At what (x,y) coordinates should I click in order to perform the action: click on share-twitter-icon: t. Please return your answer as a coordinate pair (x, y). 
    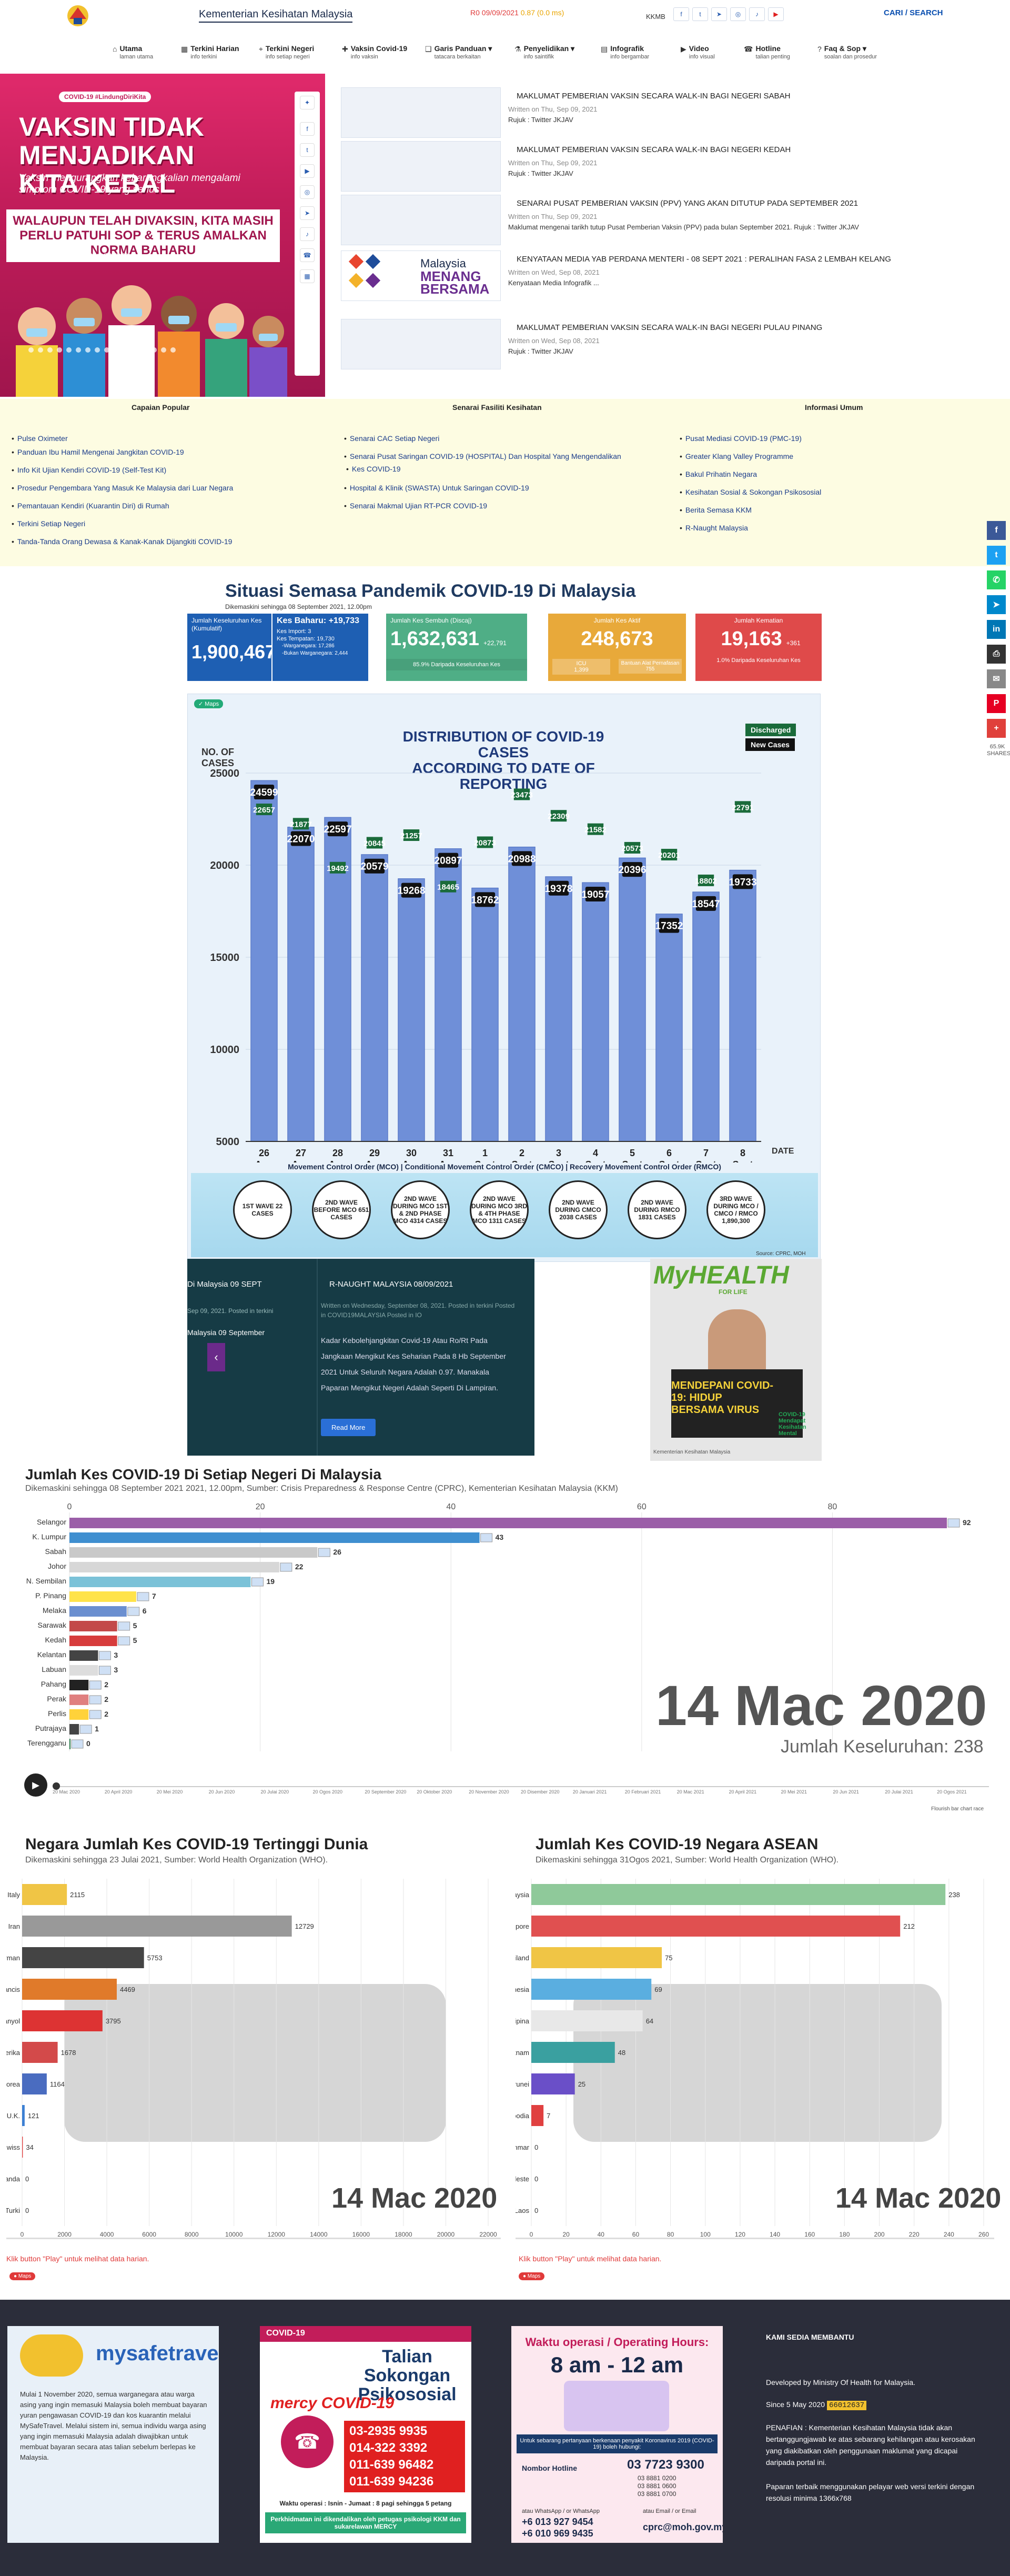
    Looking at the image, I should click on (996, 555).